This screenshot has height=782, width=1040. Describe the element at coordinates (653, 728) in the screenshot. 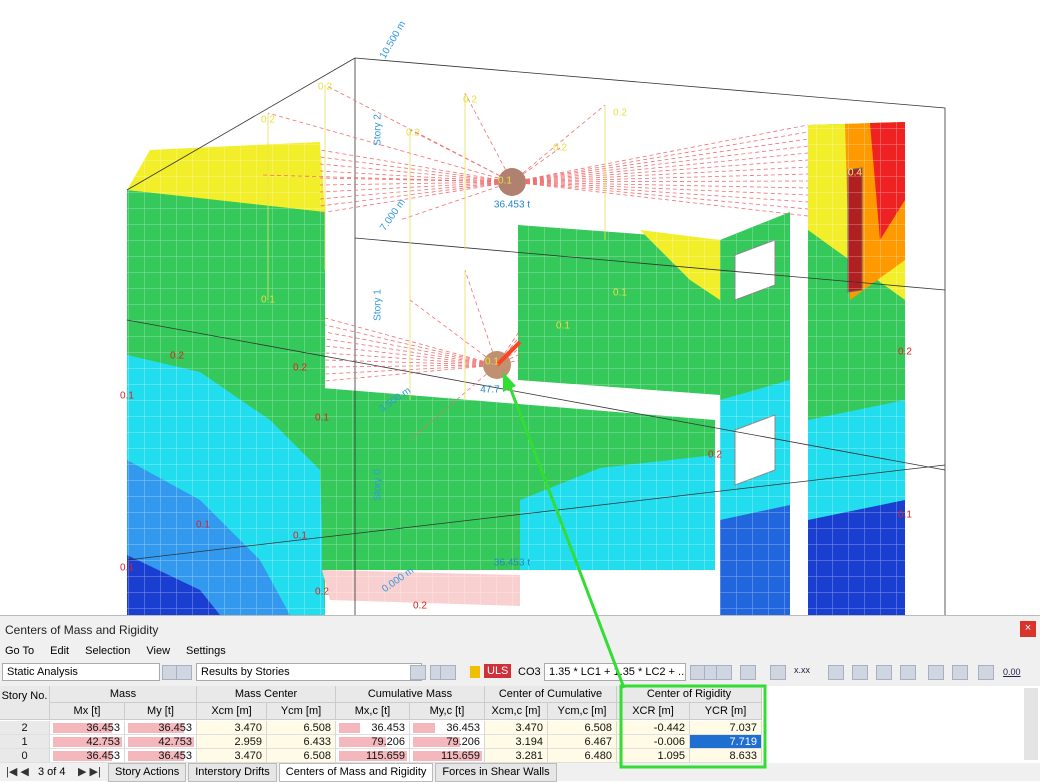

I see `table-cell: -0.442` at that location.